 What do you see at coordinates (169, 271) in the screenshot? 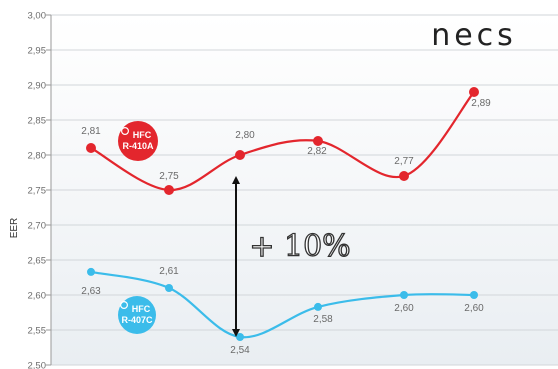
I see `series-2-data-label: 2,61` at bounding box center [169, 271].